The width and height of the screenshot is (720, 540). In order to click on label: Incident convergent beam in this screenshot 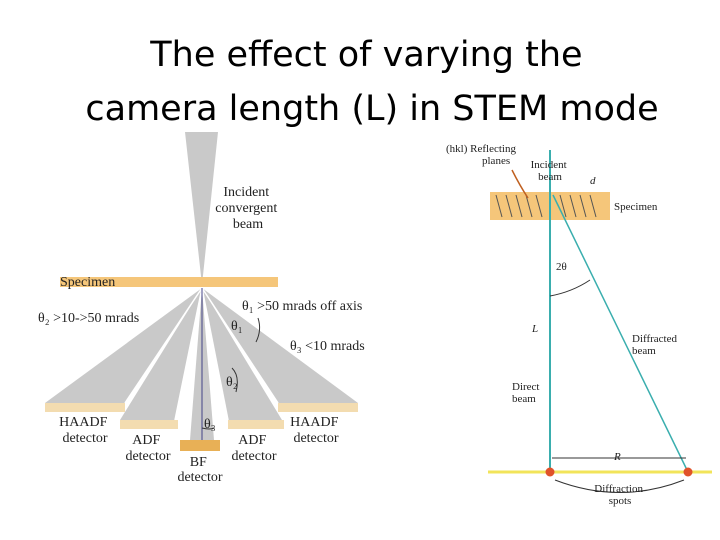, I will do `click(247, 208)`.